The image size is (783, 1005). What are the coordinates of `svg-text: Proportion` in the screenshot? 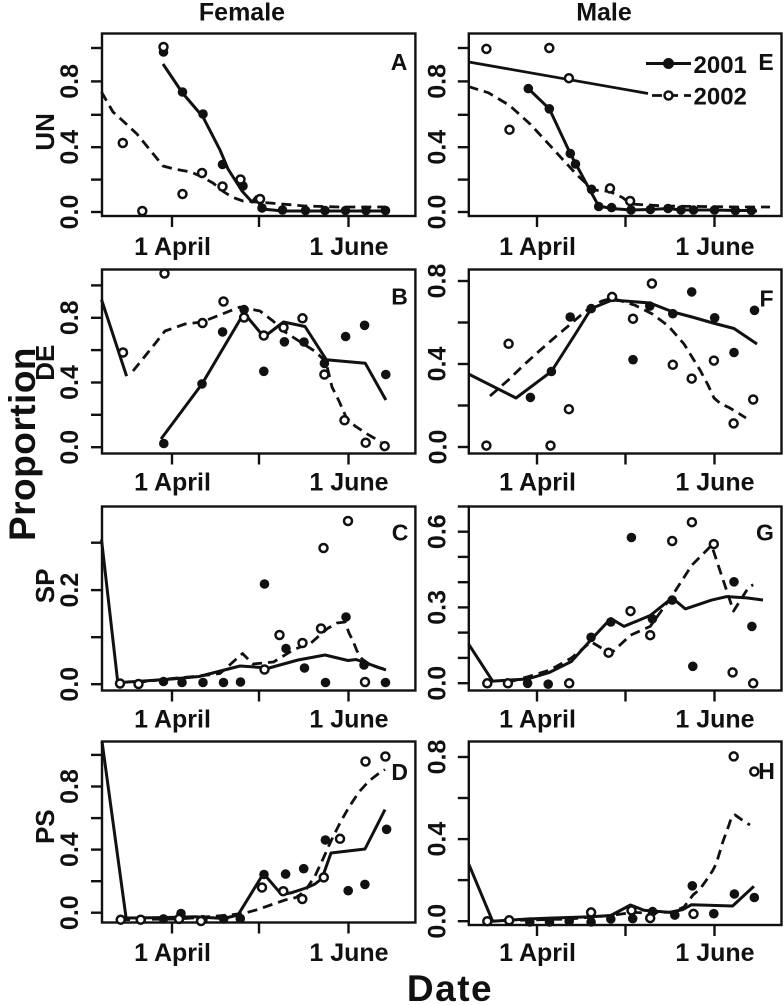 It's located at (22, 444).